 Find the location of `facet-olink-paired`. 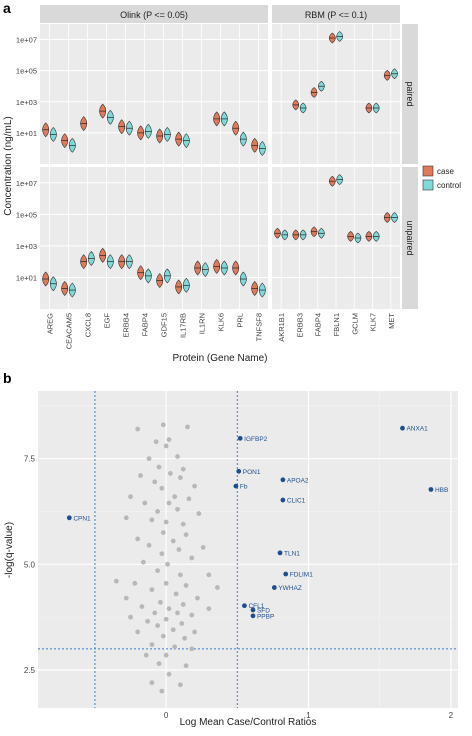

facet-olink-paired is located at coordinates (154, 94).